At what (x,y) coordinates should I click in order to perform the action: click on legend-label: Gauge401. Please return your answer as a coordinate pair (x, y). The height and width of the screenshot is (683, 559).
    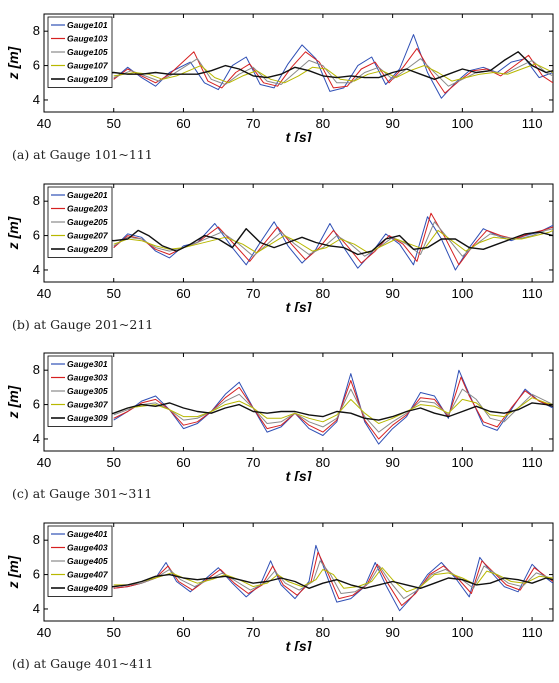
    Looking at the image, I should click on (87, 534).